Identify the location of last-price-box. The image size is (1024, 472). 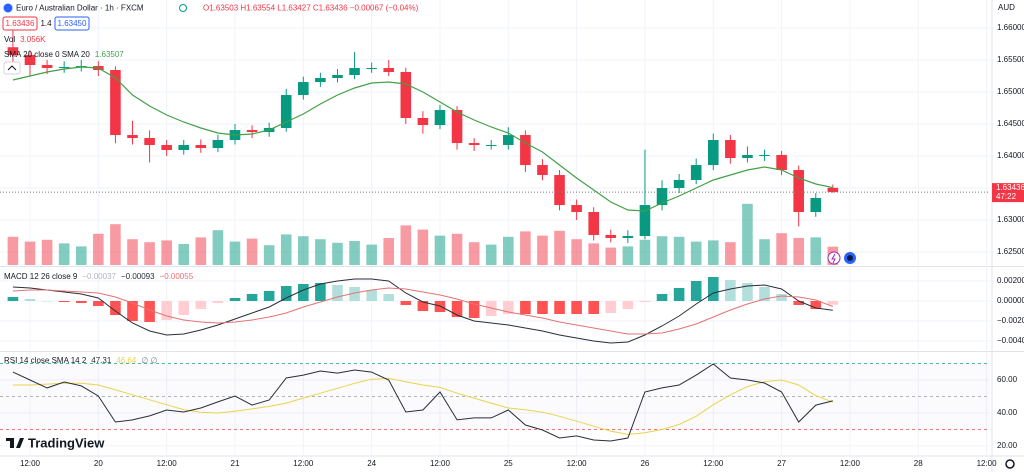
(1008, 193).